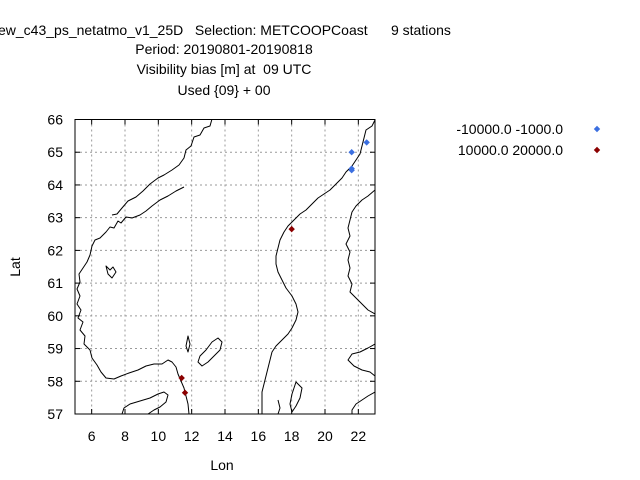 The height and width of the screenshot is (480, 640). I want to click on x-tick-label: 10, so click(159, 436).